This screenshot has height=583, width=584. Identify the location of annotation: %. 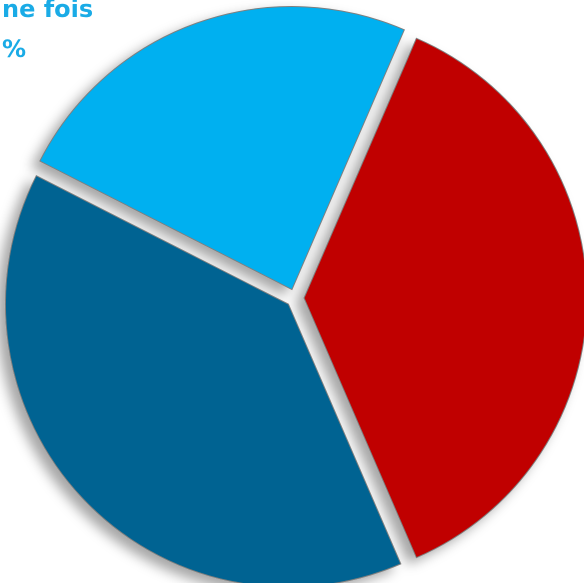
(14, 49).